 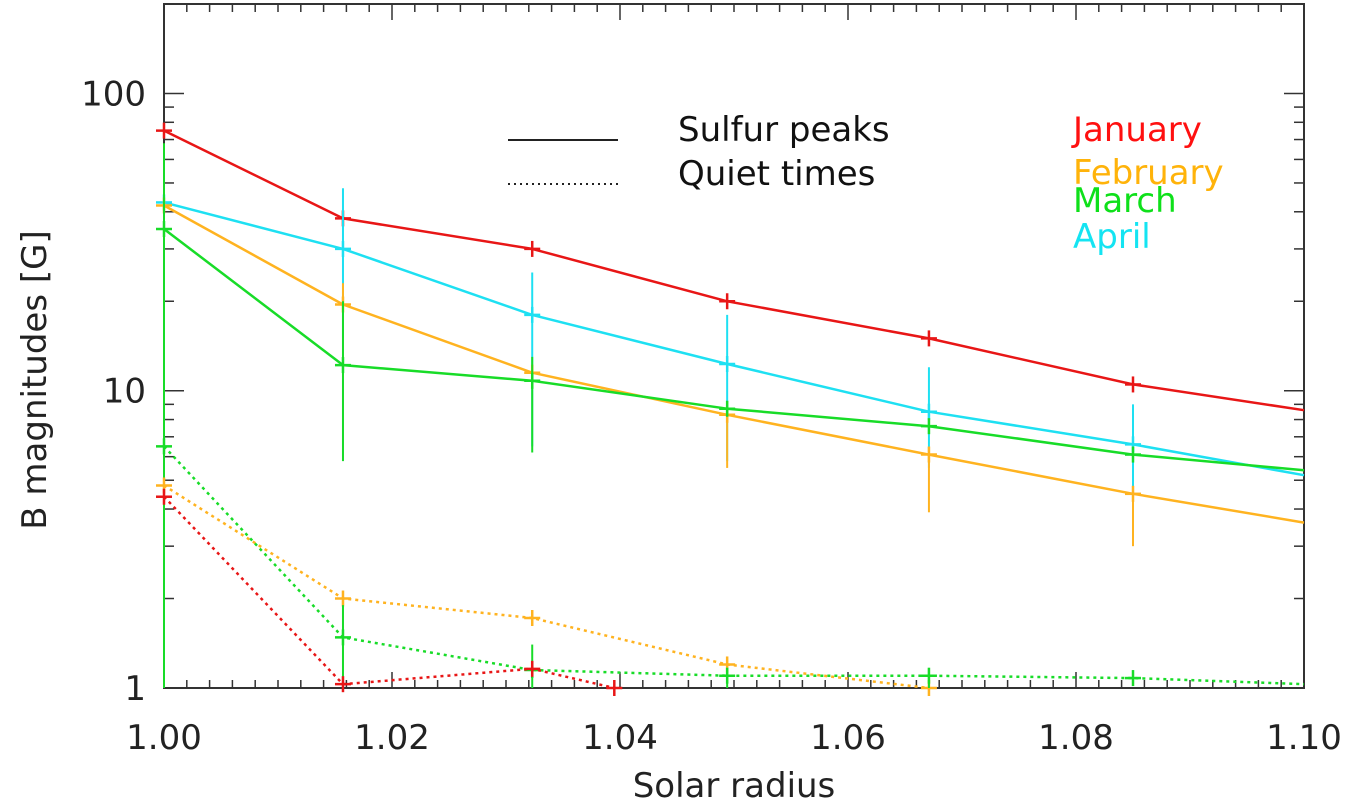 I want to click on y-tick-label: 100, so click(x=113, y=94).